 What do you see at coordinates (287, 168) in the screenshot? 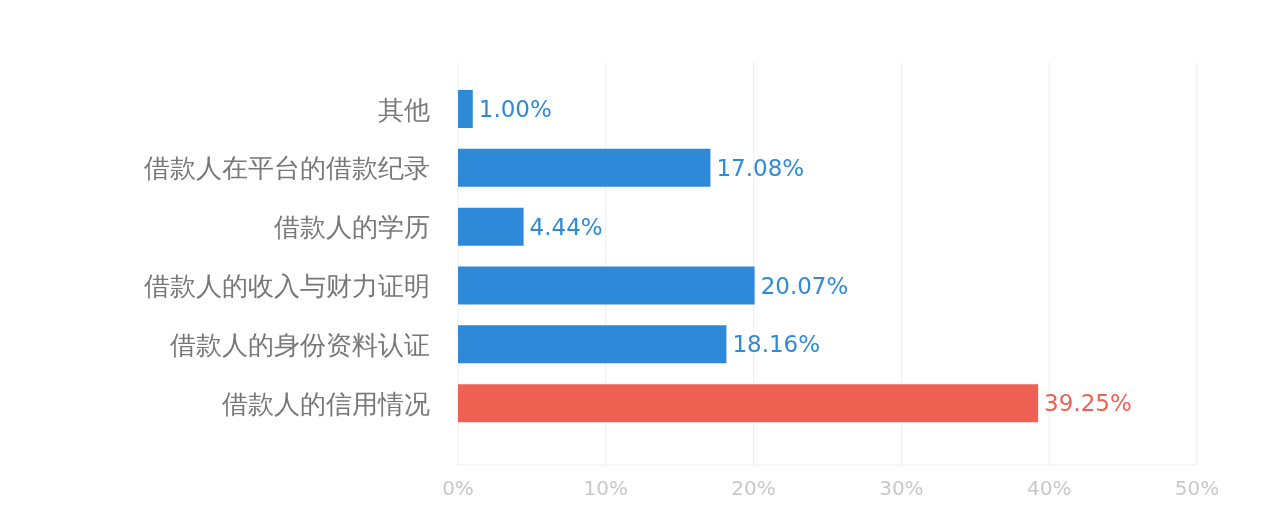
I see `y-tick-label: 借款人在平台的借款纪录` at bounding box center [287, 168].